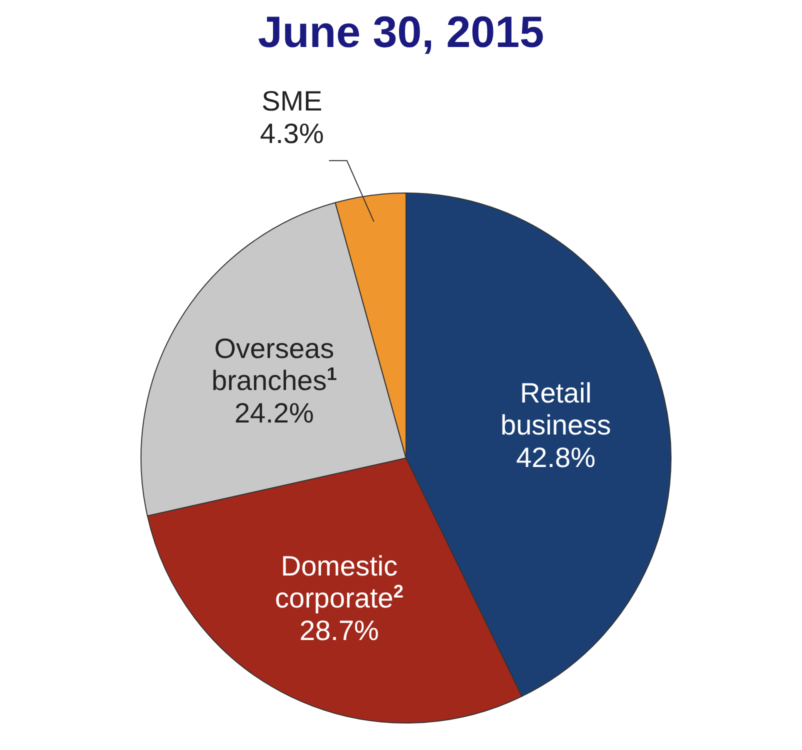 The height and width of the screenshot is (750, 802). Describe the element at coordinates (556, 457) in the screenshot. I see `data-label: 42.8%` at that location.